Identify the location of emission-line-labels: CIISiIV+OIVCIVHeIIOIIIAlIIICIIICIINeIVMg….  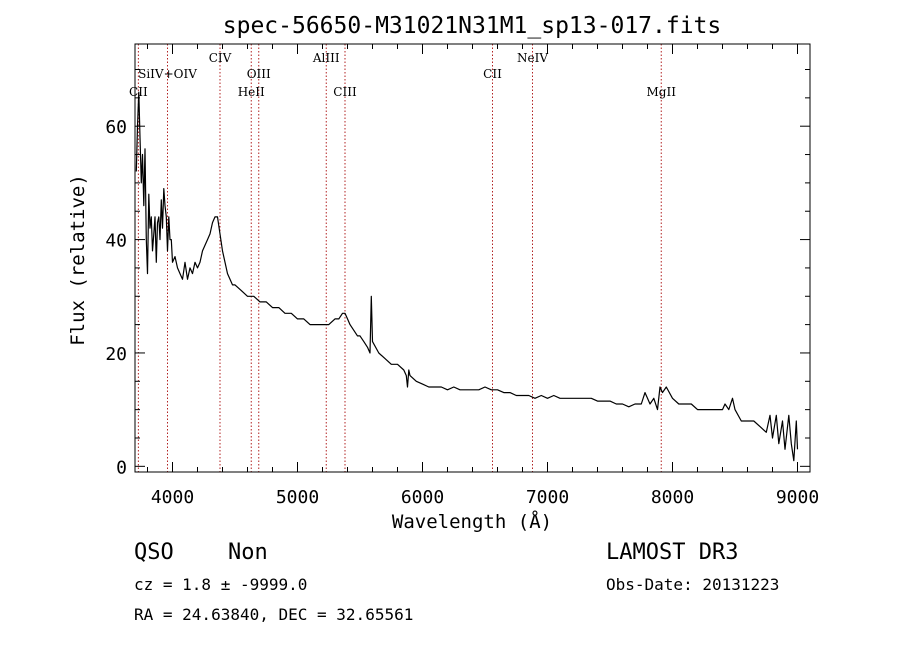
(402, 75).